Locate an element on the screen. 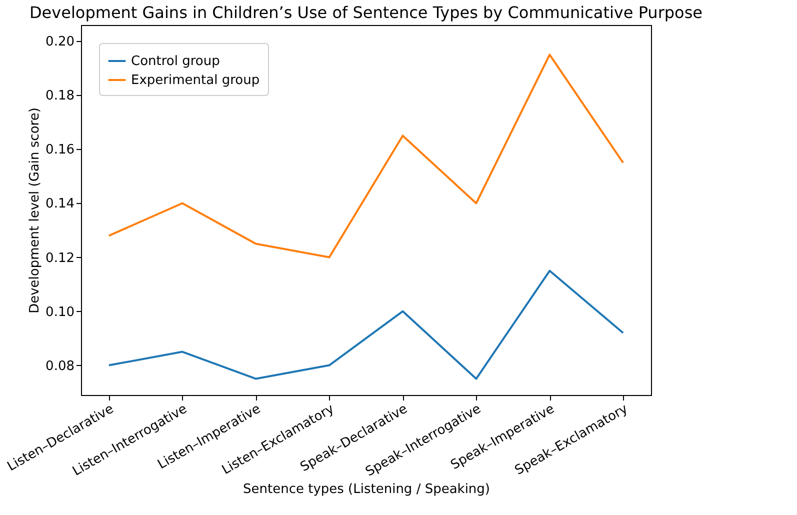 This screenshot has width=797, height=515. y-tick-label: 0.16 is located at coordinates (60, 150).